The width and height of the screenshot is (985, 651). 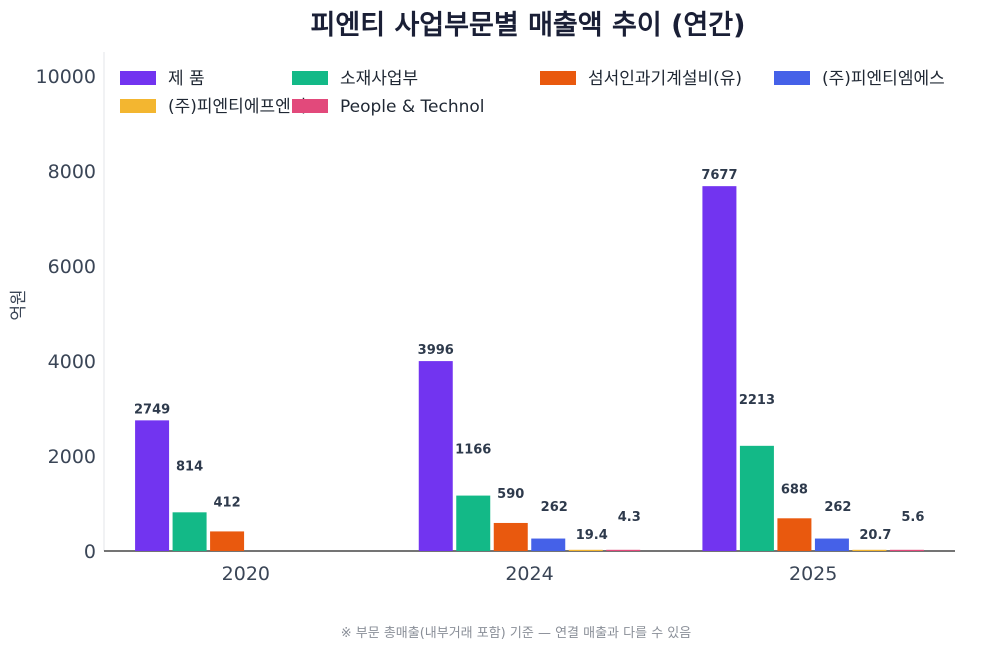 I want to click on y-tick-label: 6000, so click(x=72, y=267).